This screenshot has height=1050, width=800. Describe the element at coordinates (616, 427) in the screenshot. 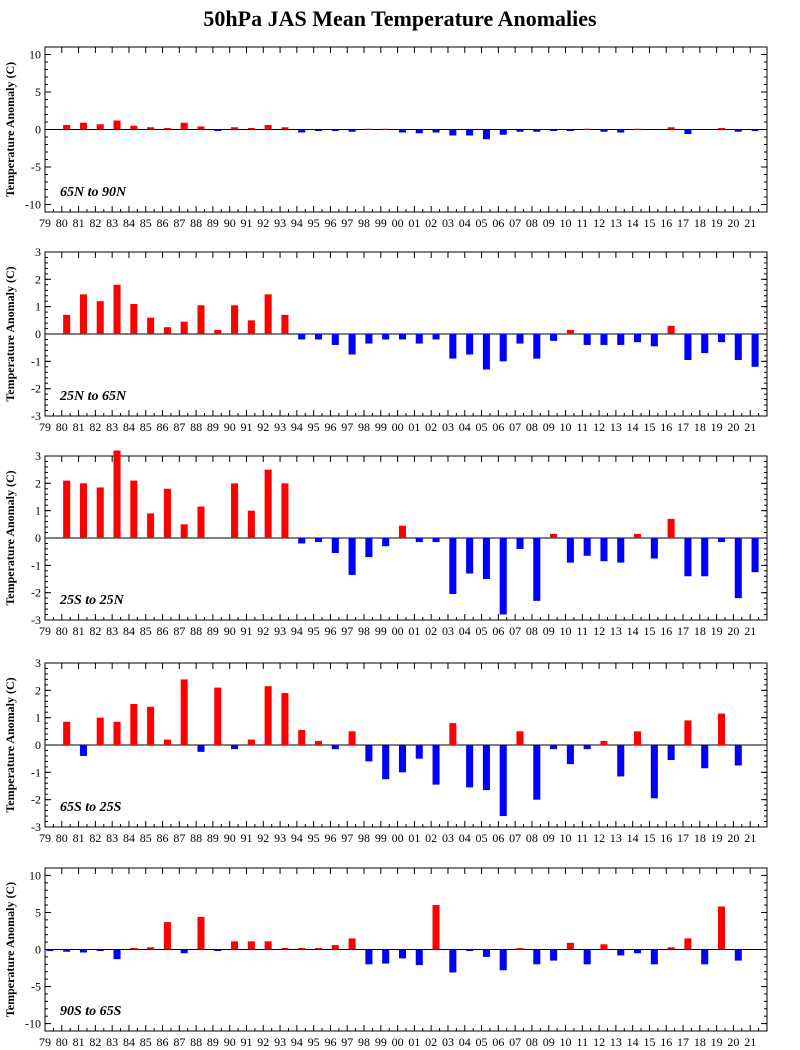

I see `x-tick-label: 13` at that location.